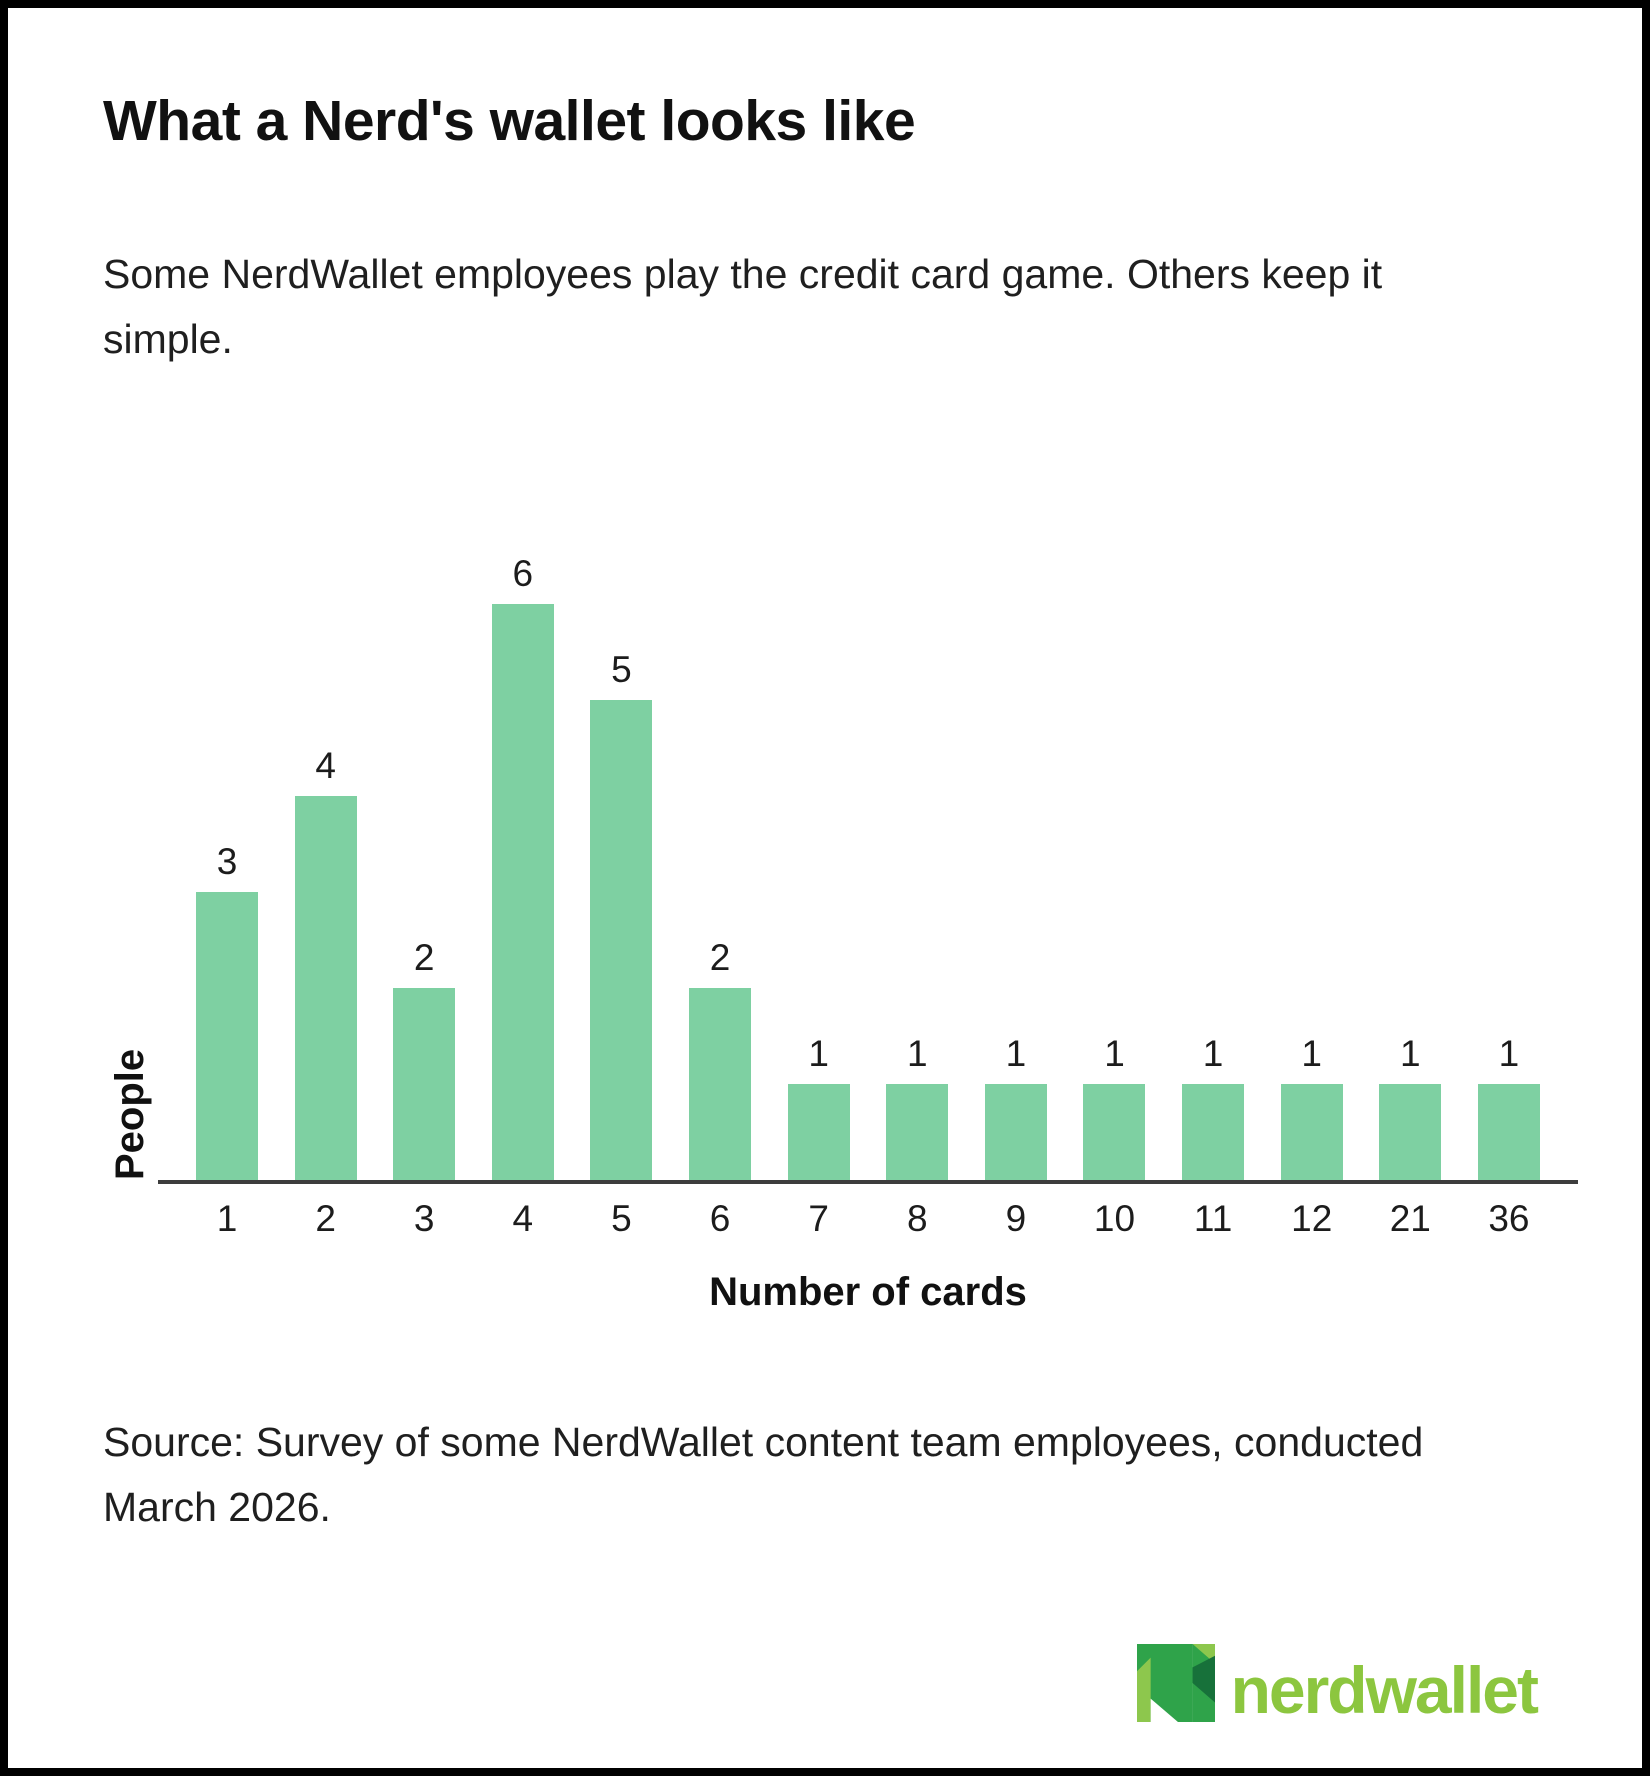 The height and width of the screenshot is (1776, 1650). I want to click on x-tick-label: 6, so click(720, 1218).